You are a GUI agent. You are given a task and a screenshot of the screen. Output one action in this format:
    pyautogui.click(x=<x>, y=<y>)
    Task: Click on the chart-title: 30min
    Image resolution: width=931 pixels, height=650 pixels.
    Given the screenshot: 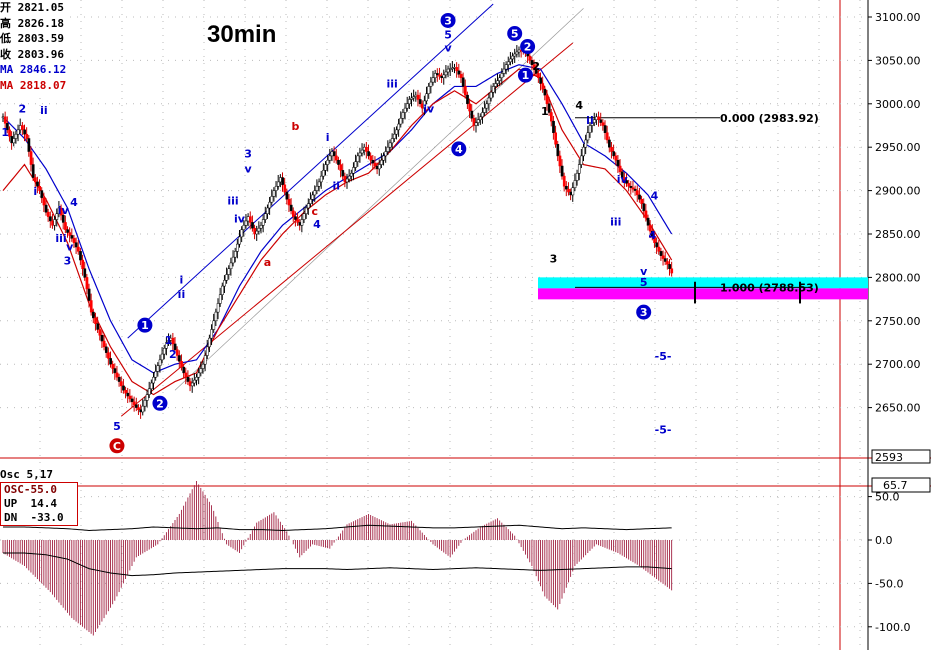 What is the action you would take?
    pyautogui.click(x=241, y=34)
    